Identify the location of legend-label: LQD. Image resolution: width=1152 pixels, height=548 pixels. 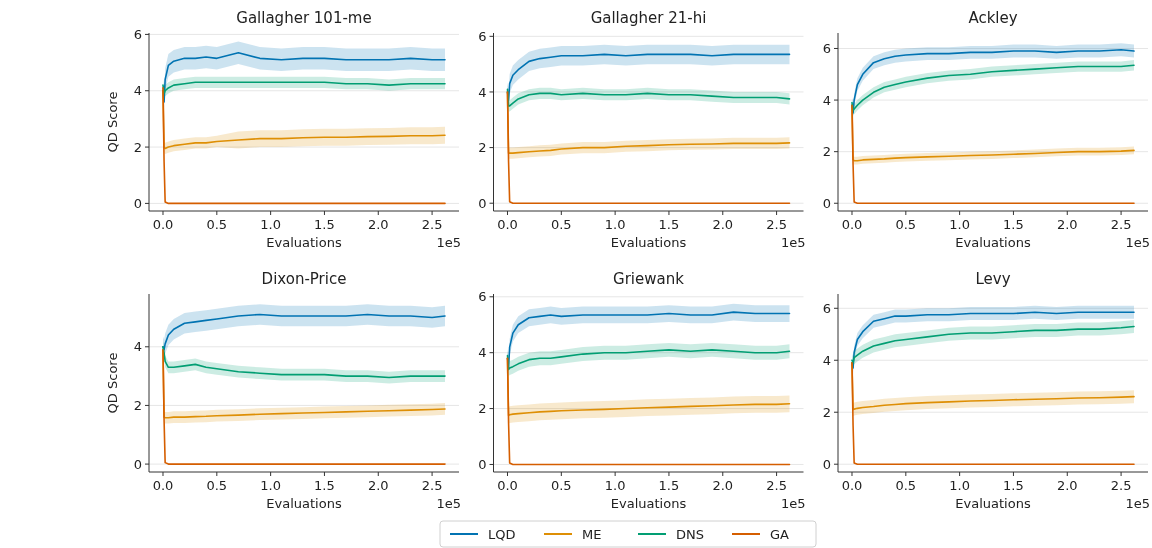
(502, 534).